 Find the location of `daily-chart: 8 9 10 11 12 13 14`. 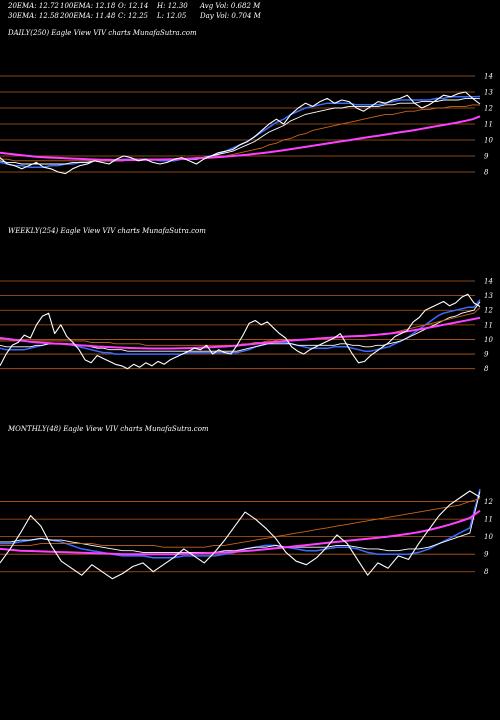

daily-chart: 8 9 10 11 12 13 14 is located at coordinates (246, 125).